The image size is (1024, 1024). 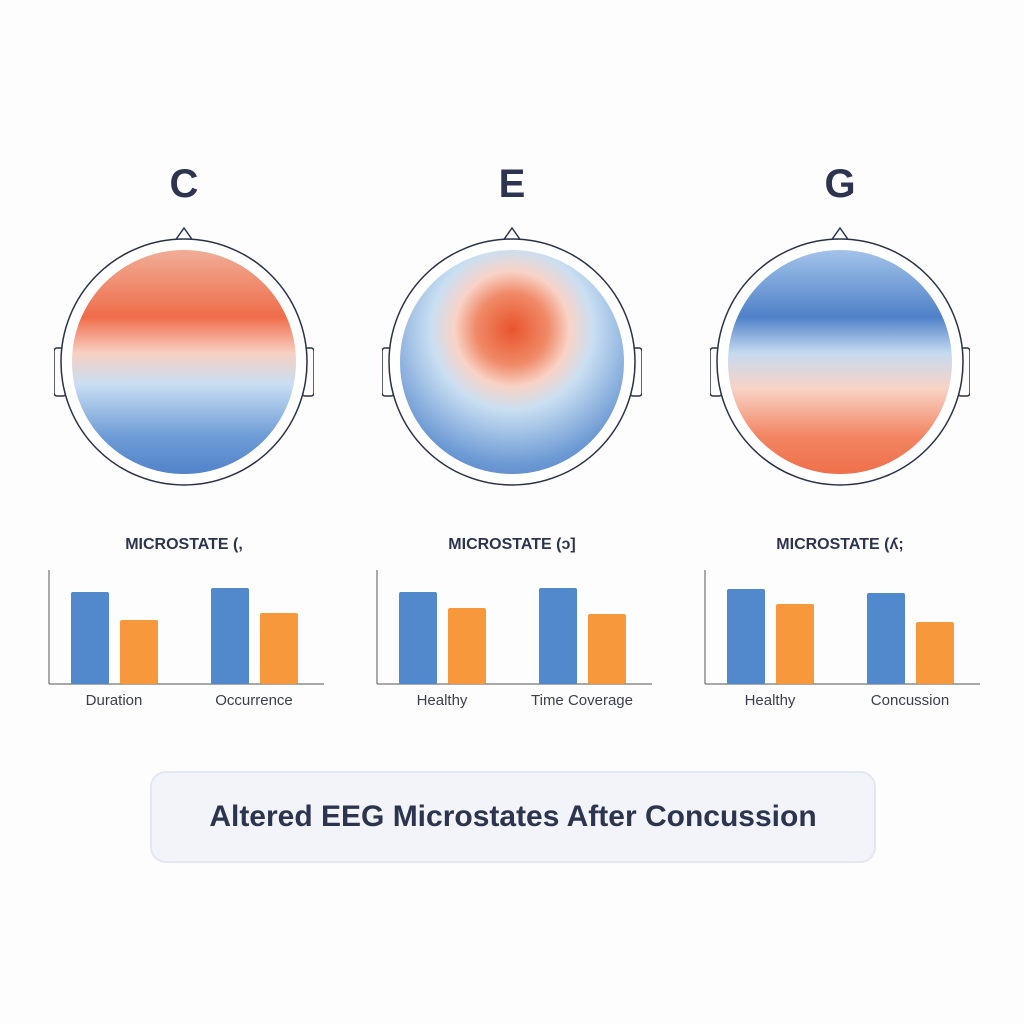 What do you see at coordinates (184, 544) in the screenshot?
I see `microstate-title: MICROSTATE (,` at bounding box center [184, 544].